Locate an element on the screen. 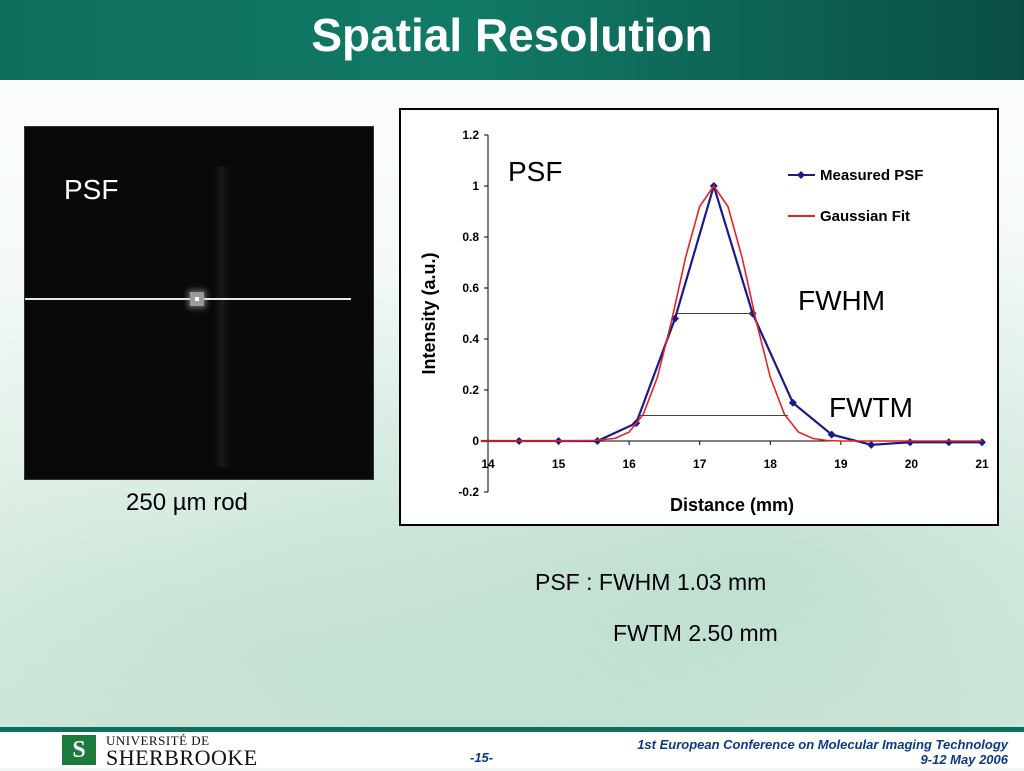  annotation-label: FWTM is located at coordinates (871, 407).